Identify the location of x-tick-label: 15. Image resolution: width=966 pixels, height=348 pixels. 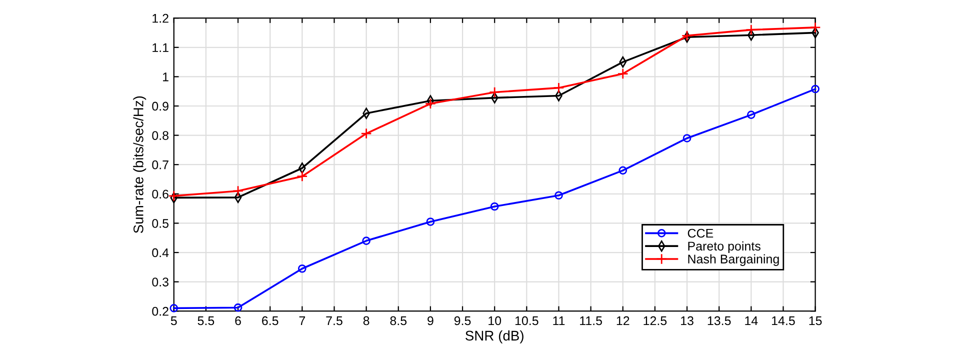
(815, 321).